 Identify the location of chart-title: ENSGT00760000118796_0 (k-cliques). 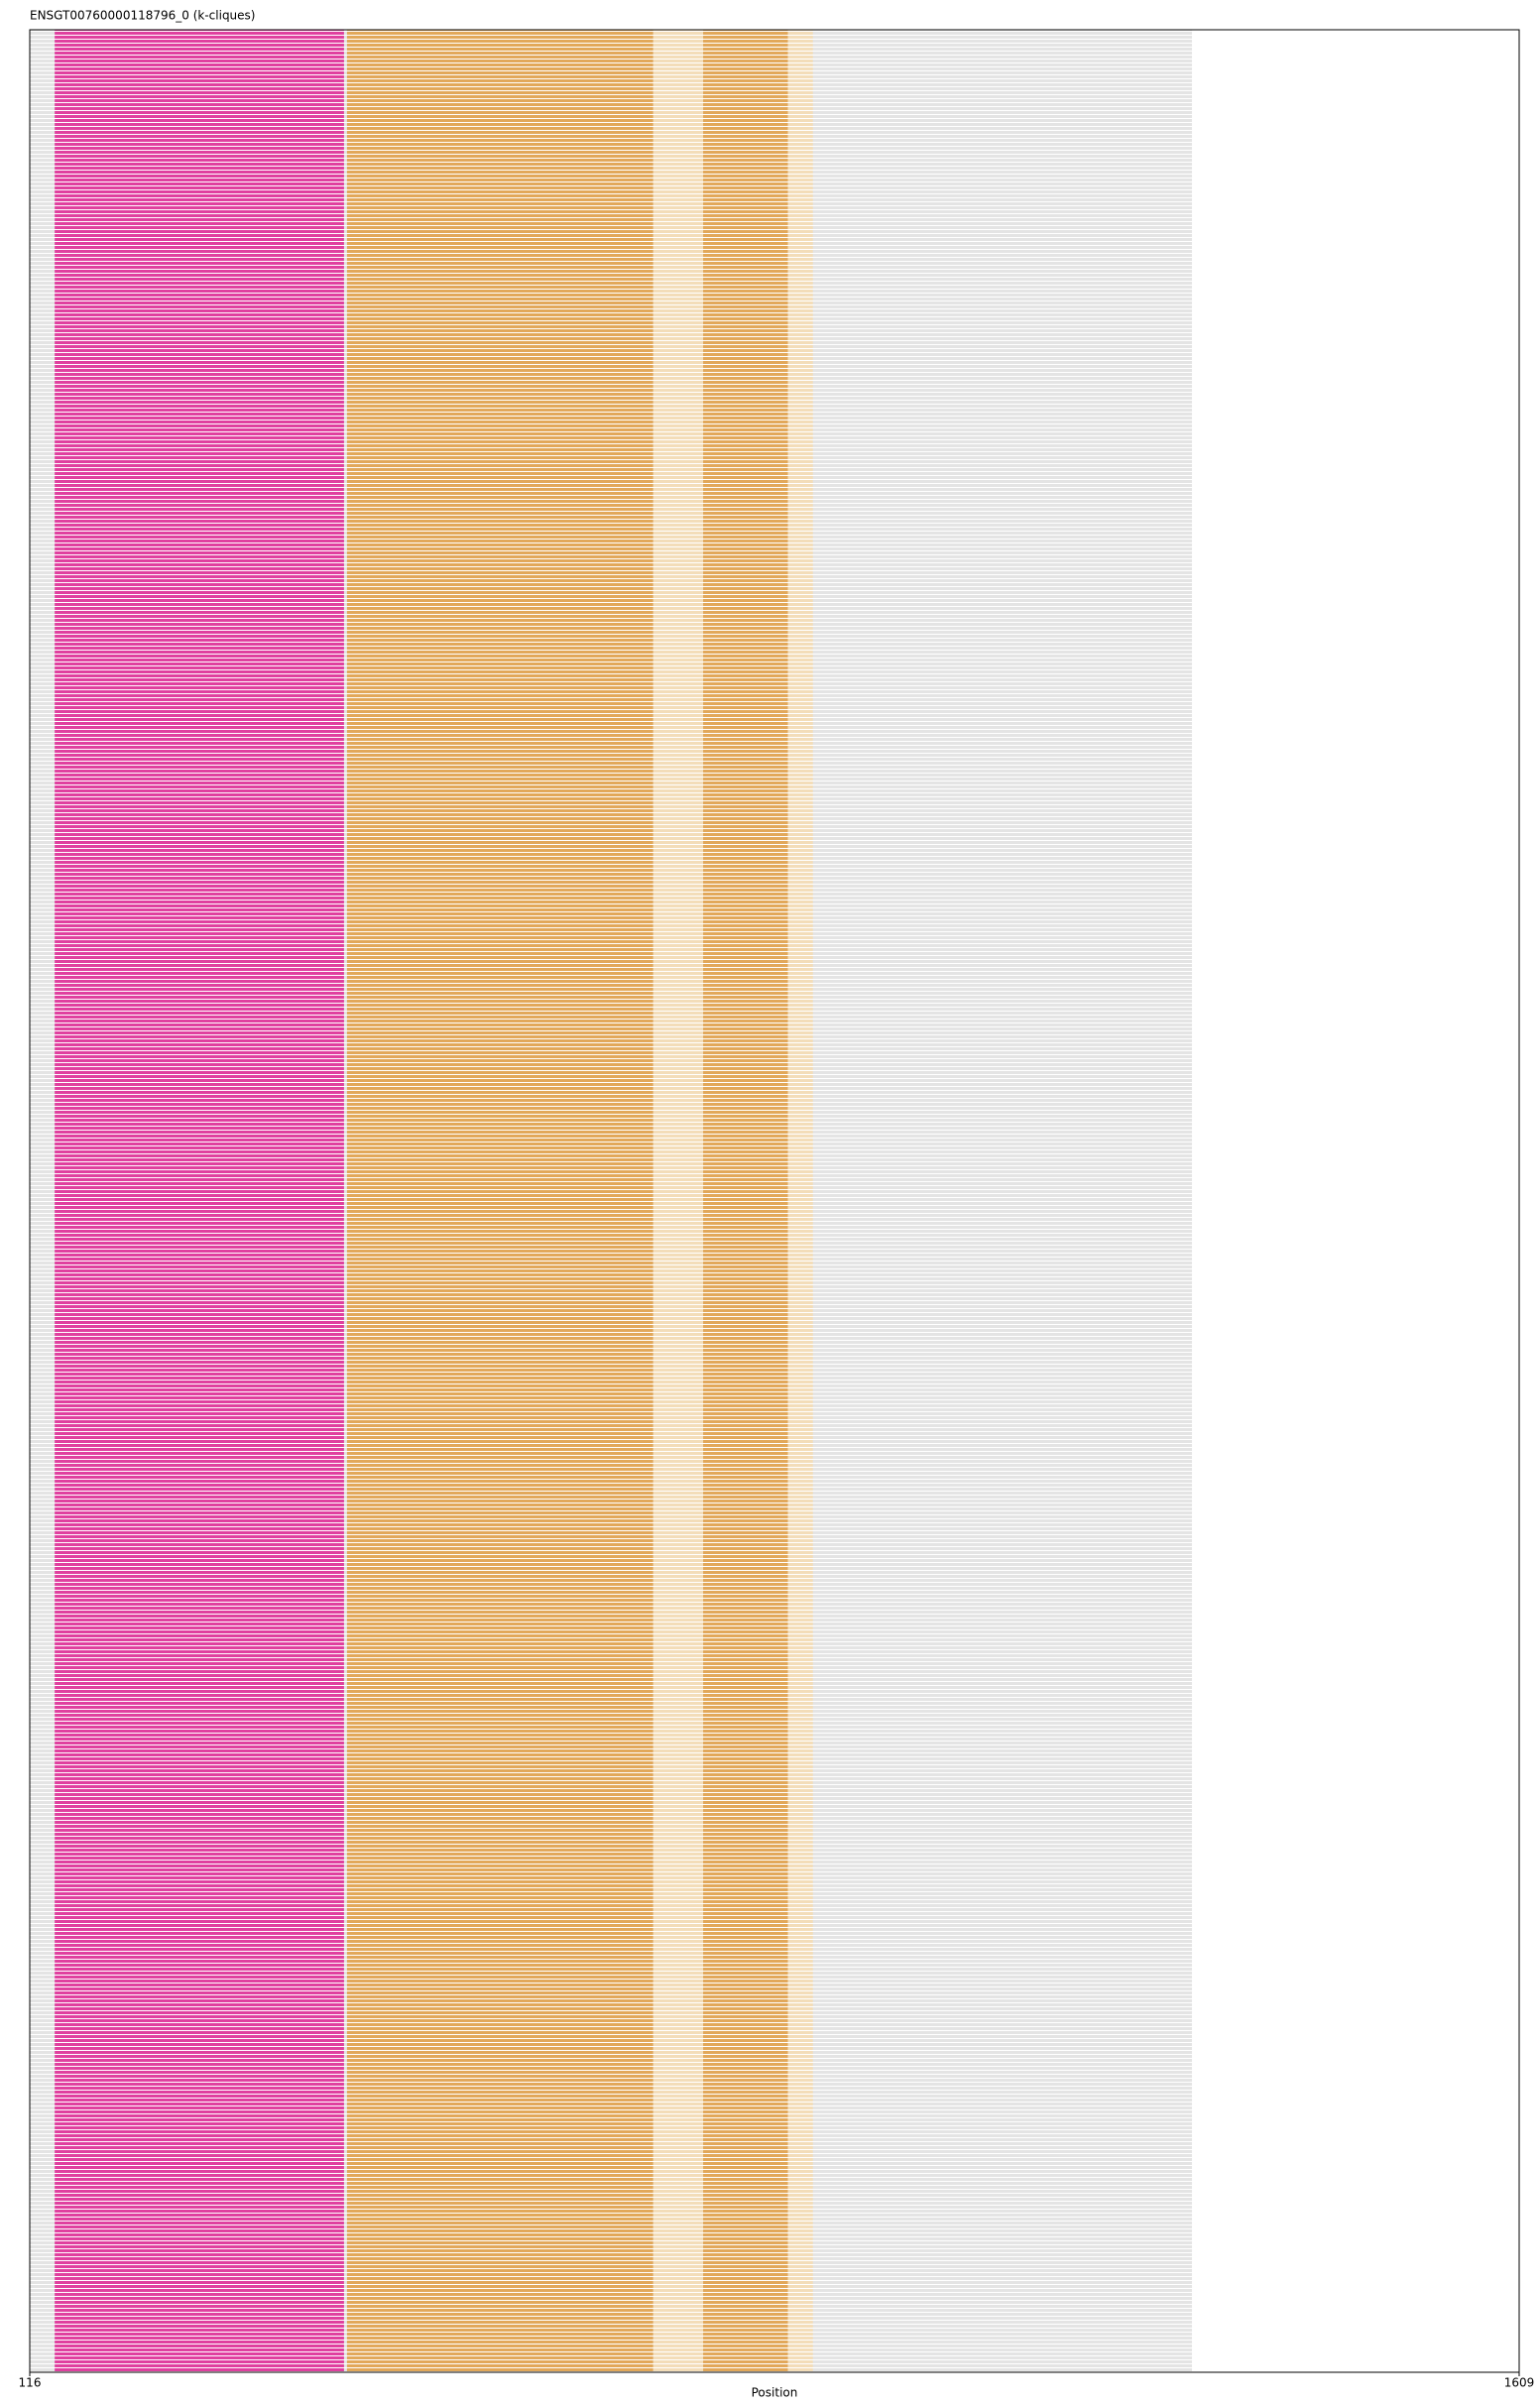
(142, 16).